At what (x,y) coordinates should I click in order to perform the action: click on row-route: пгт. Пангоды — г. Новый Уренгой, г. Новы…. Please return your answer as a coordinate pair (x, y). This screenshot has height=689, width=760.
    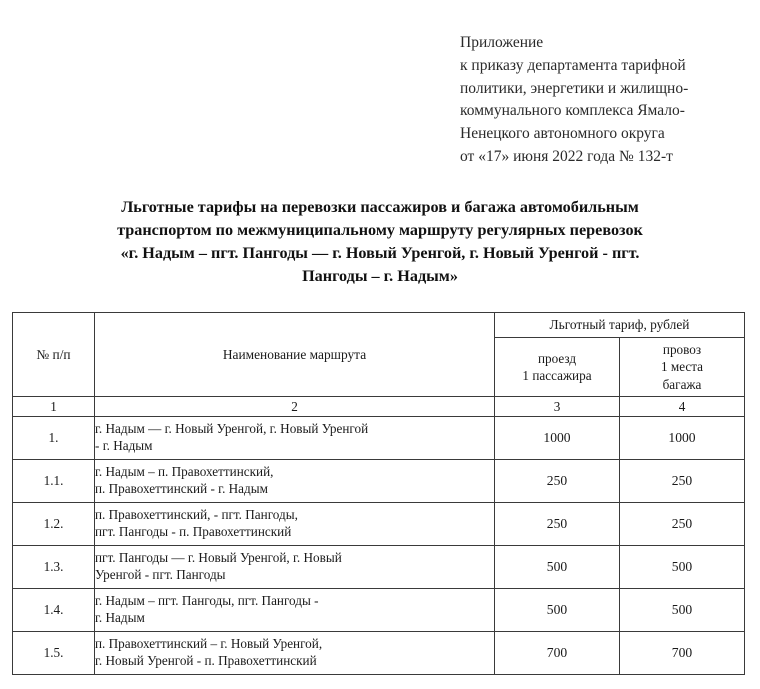
    Looking at the image, I should click on (294, 567).